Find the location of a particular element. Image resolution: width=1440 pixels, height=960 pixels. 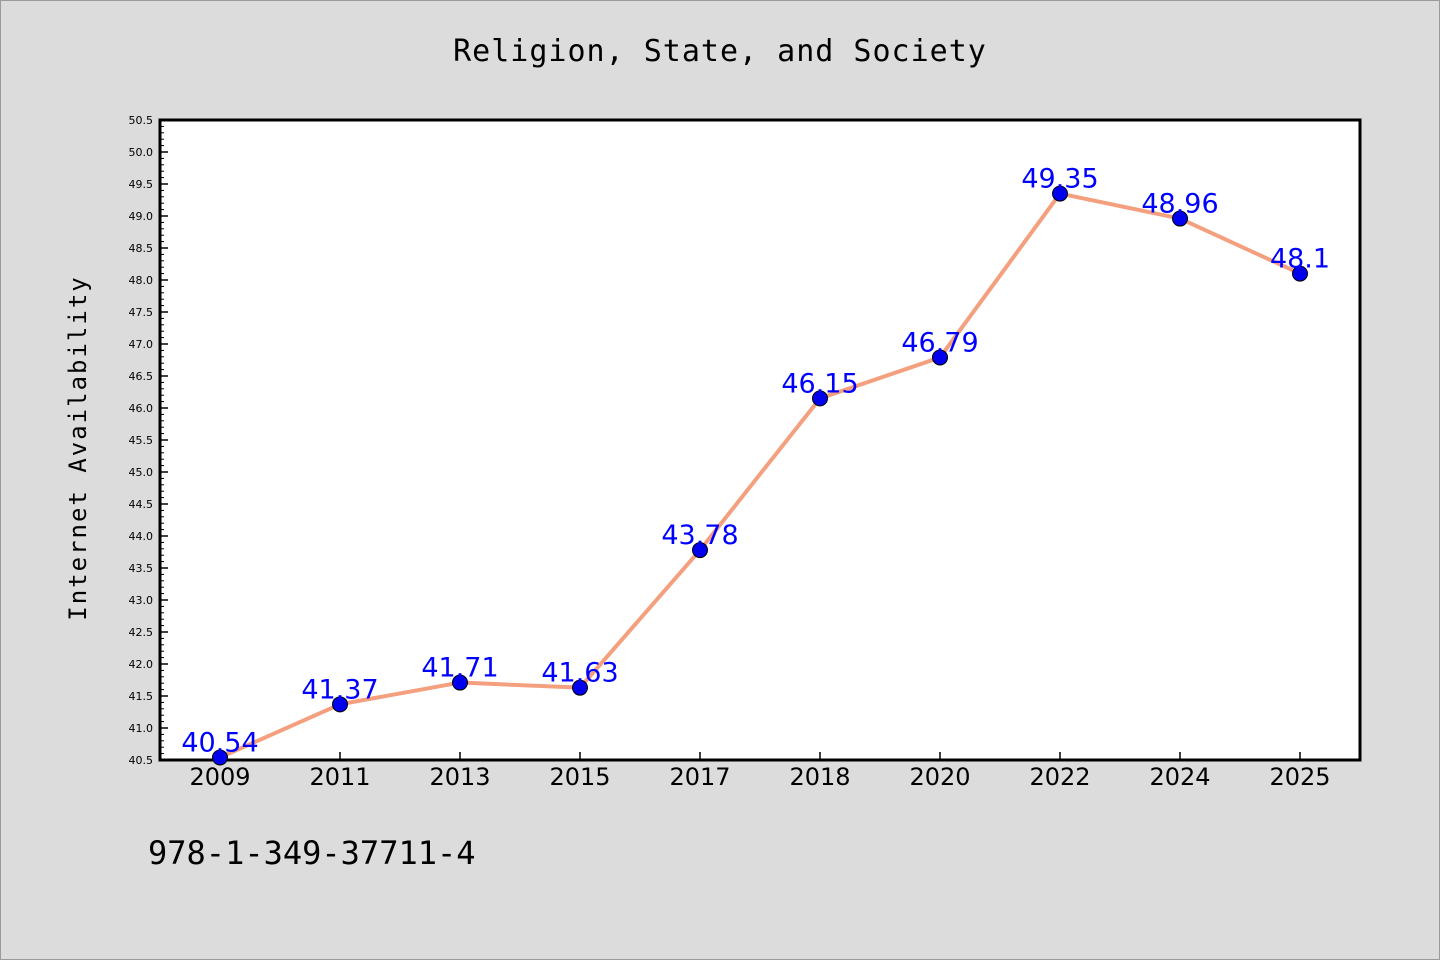

chart-title: Religion, State, and Society is located at coordinates (720, 51).